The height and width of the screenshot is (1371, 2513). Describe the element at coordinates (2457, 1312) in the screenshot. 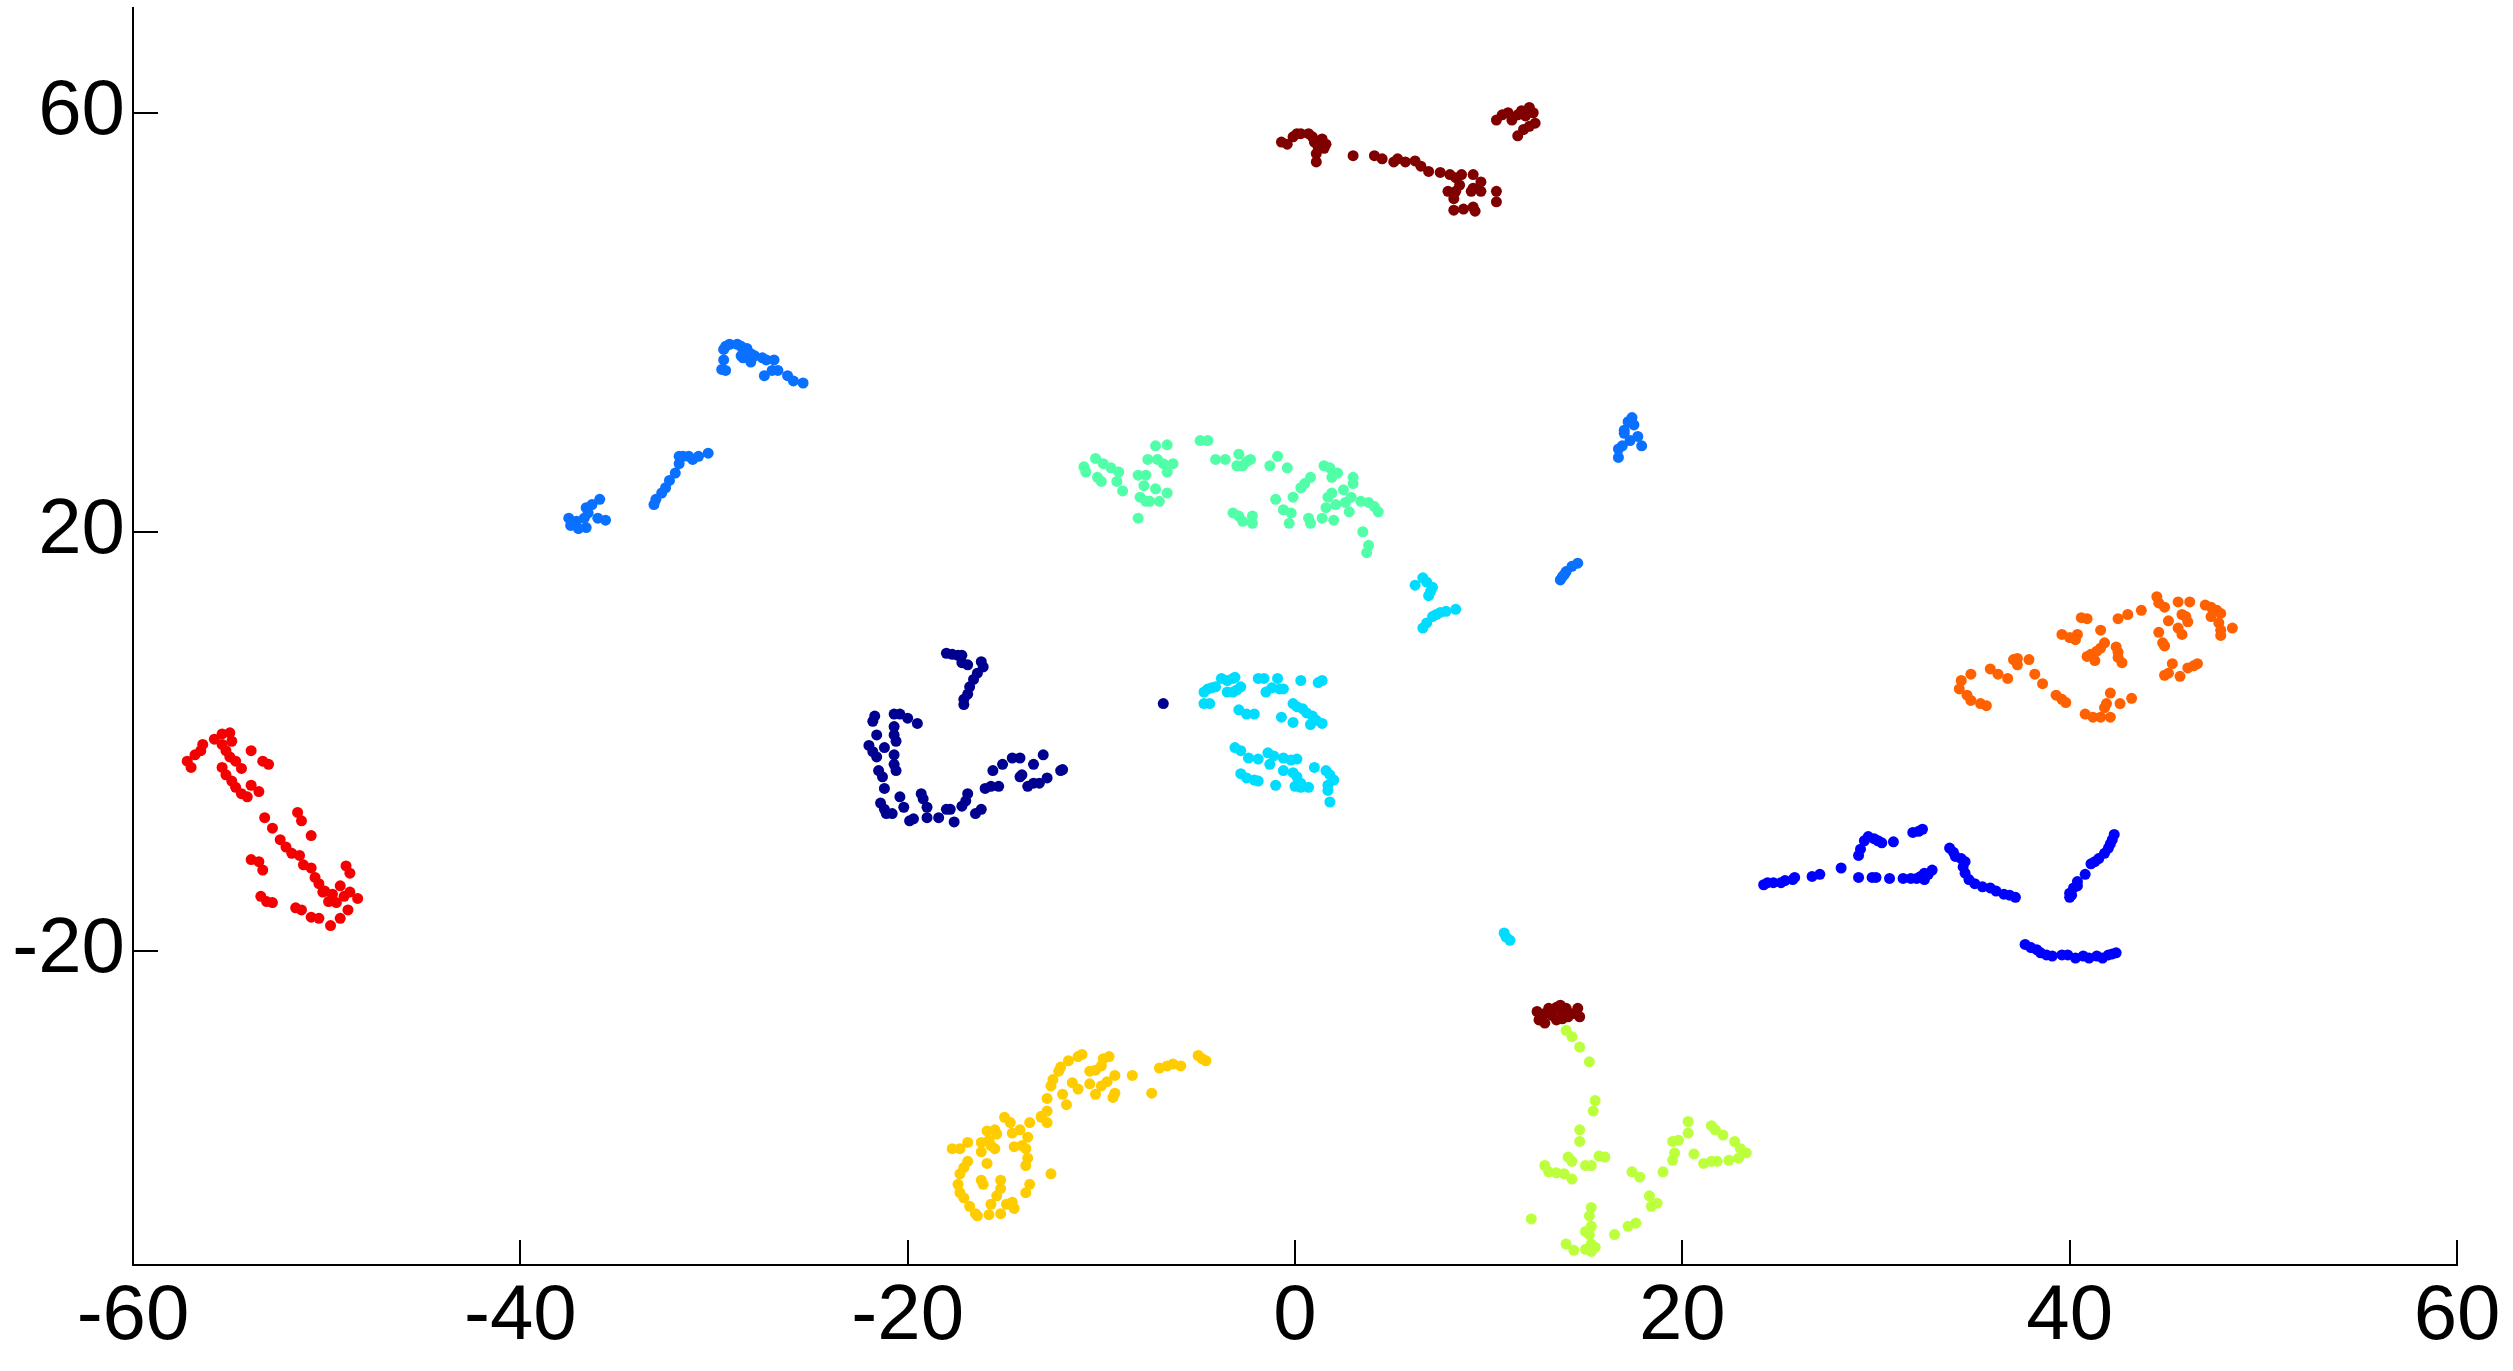

I see `x-tick-label: 60` at that location.